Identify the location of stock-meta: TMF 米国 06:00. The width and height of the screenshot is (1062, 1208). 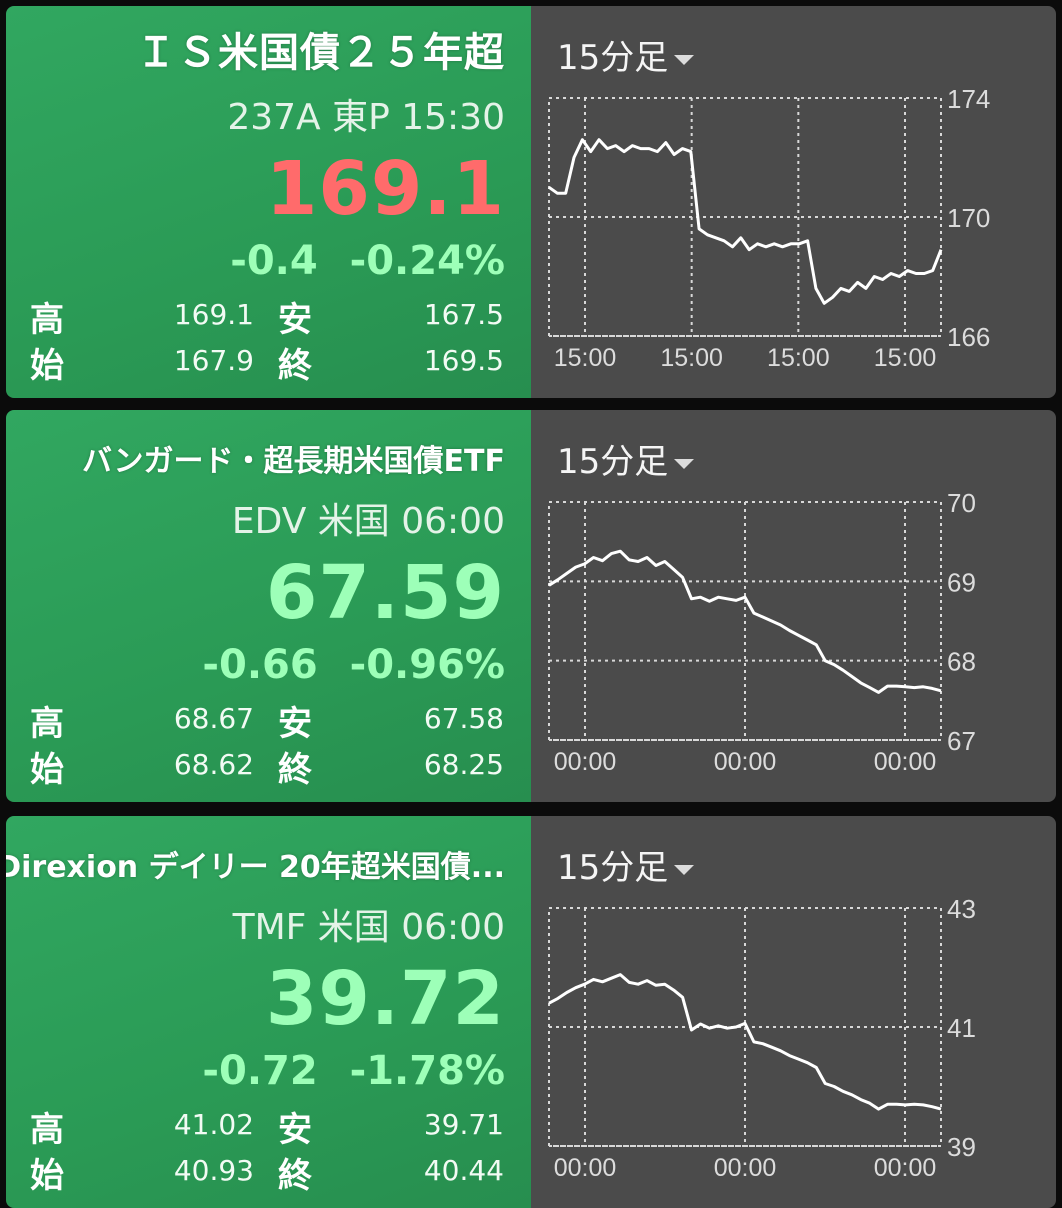
(368, 927).